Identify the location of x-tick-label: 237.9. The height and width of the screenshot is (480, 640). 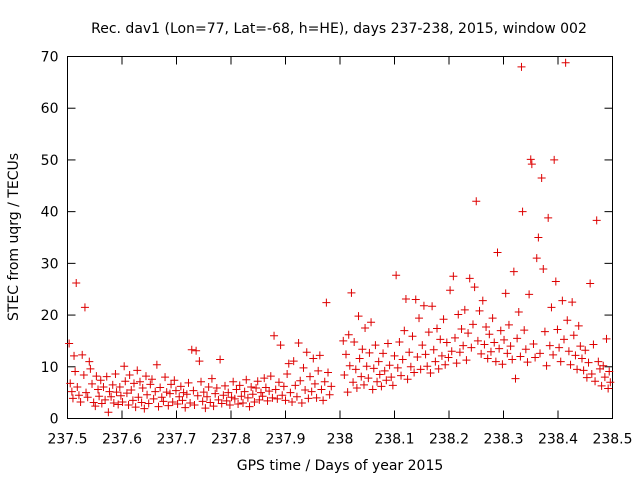
(285, 440).